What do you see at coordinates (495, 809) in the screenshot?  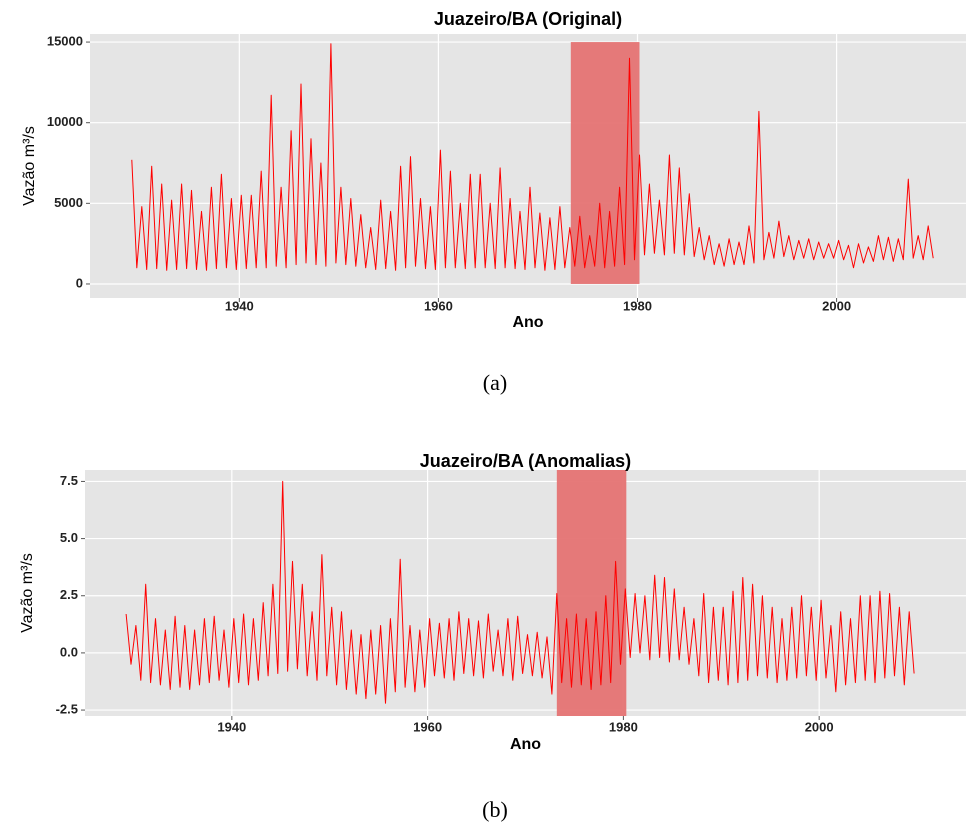 I see `figure-caption: (b)` at bounding box center [495, 809].